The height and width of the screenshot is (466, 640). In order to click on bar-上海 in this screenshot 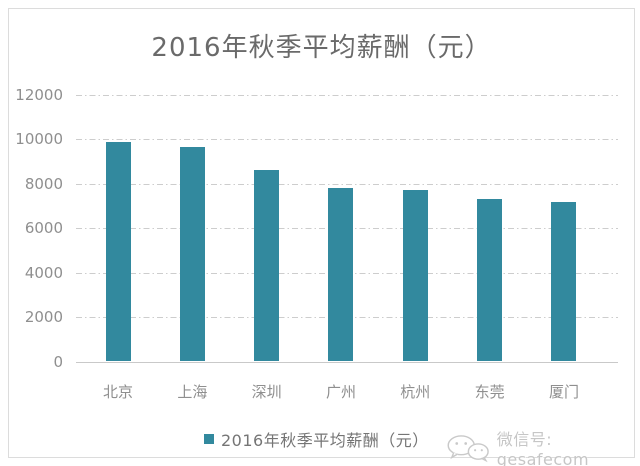, I will do `click(192, 254)`.